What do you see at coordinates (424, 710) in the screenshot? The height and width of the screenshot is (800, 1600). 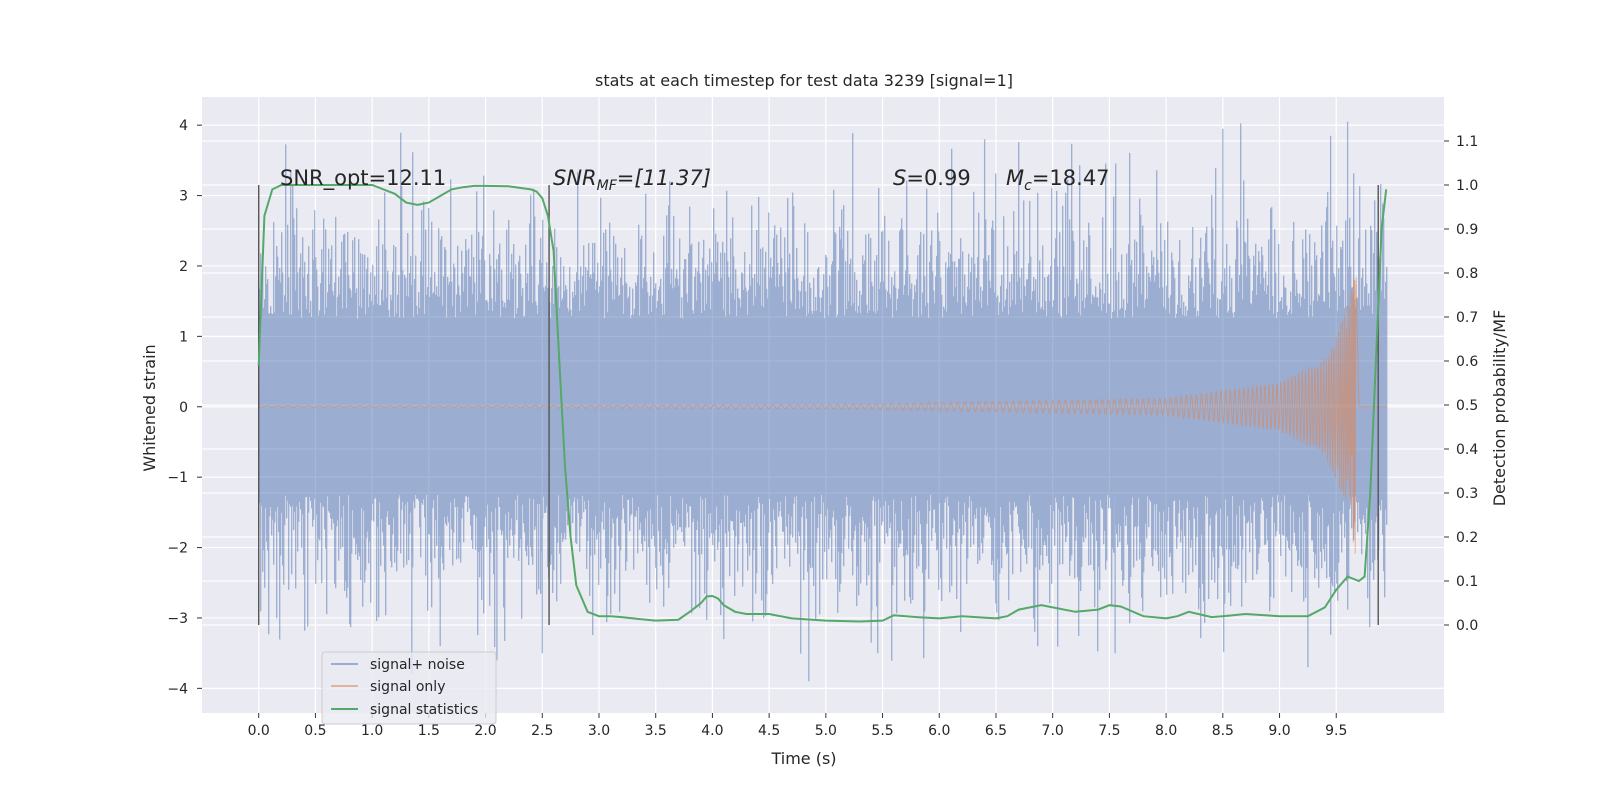 I see `legend-label-stats: signal statistics` at bounding box center [424, 710].